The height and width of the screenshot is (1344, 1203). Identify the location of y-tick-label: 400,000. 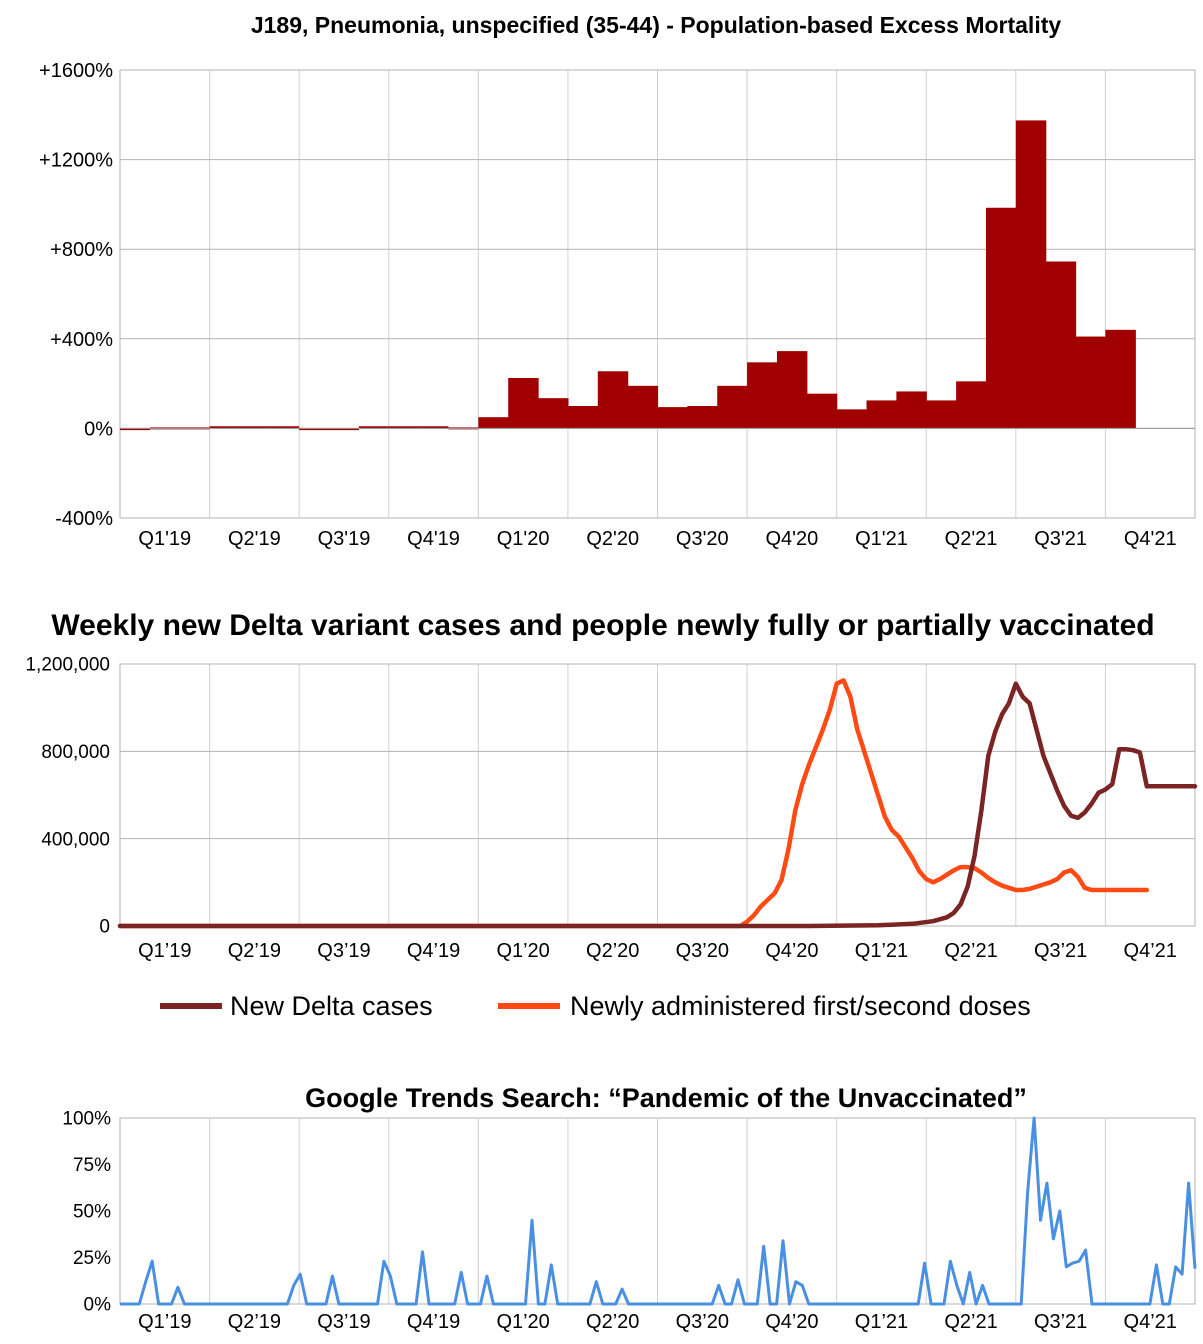
(75, 839).